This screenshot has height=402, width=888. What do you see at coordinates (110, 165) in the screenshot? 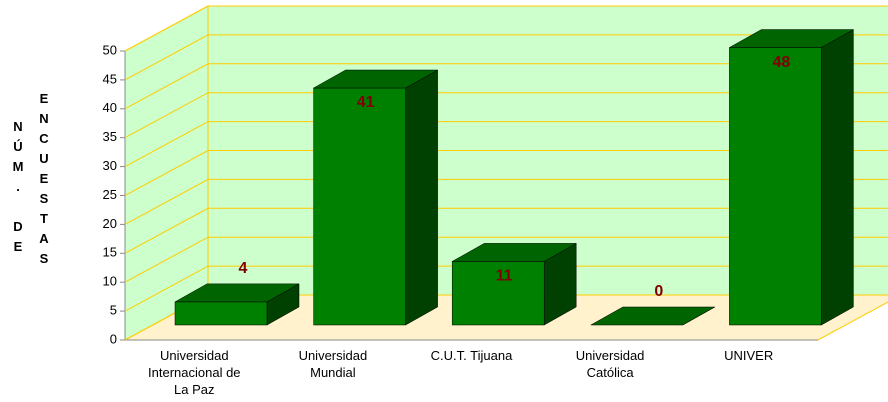
I see `y-tick-label: 30` at bounding box center [110, 165].